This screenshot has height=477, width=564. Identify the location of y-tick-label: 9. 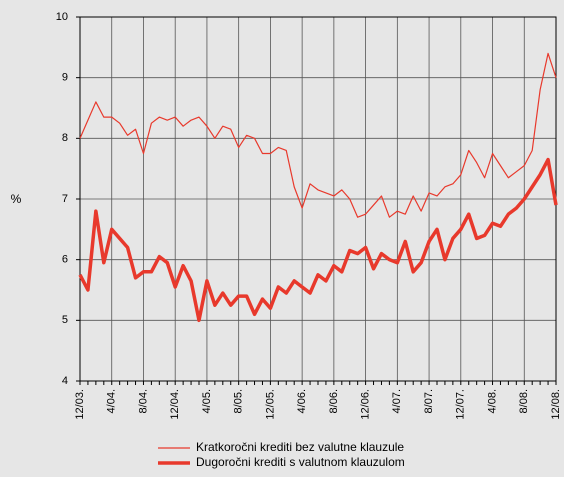
(65, 78).